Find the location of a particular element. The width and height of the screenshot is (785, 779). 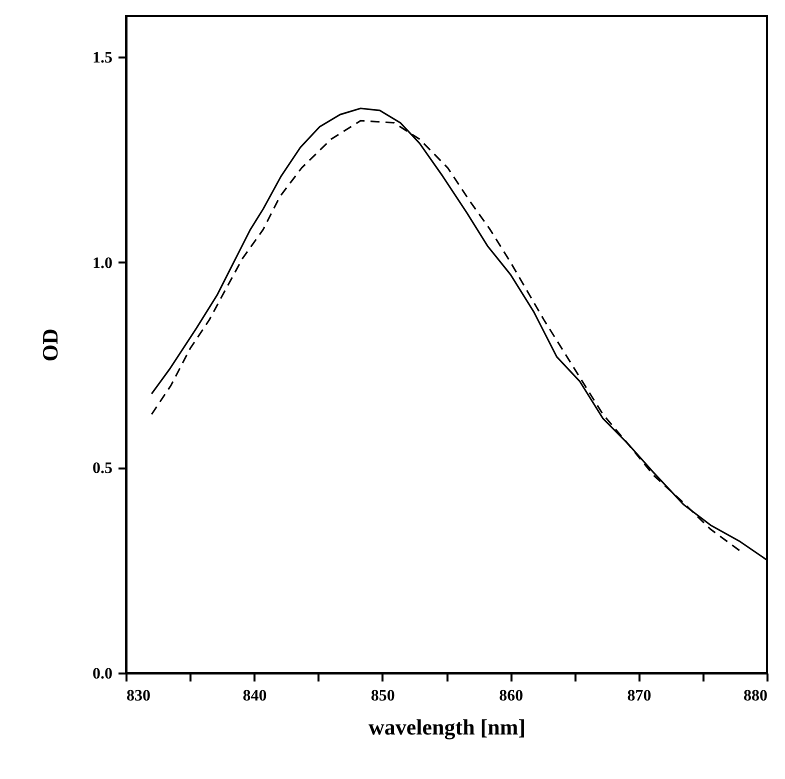

y-tick-label: 1.0 is located at coordinates (102, 263).